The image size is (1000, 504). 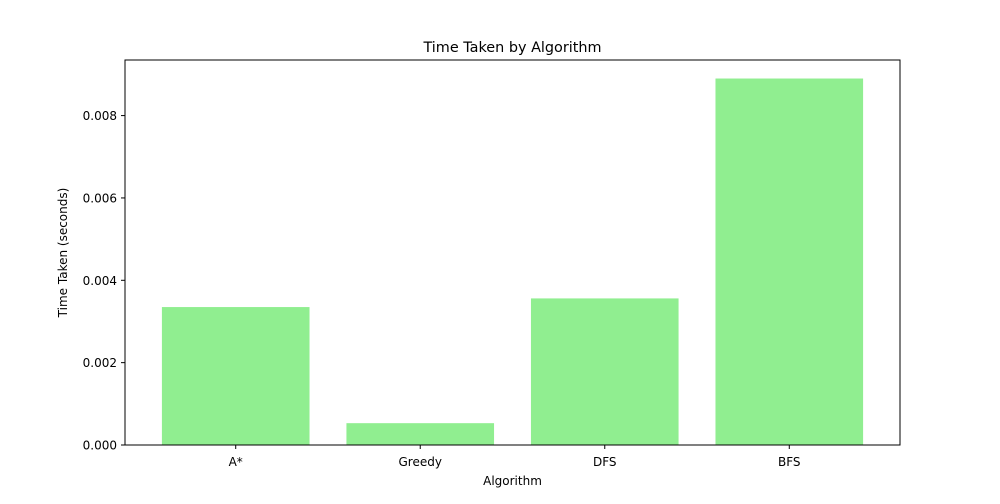 What do you see at coordinates (605, 462) in the screenshot?
I see `x-tick-label: DFS` at bounding box center [605, 462].